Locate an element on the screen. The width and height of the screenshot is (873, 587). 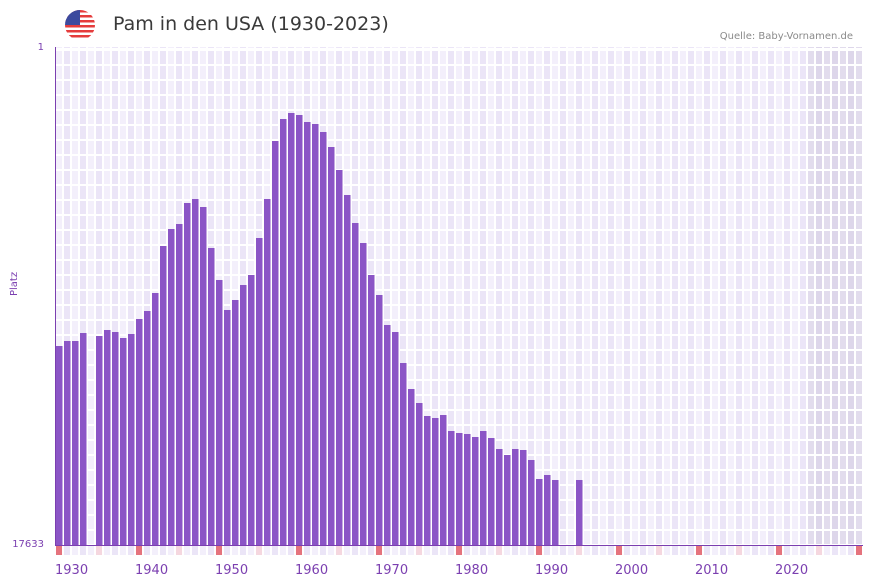
bar-1939 is located at coordinates (131, 439).